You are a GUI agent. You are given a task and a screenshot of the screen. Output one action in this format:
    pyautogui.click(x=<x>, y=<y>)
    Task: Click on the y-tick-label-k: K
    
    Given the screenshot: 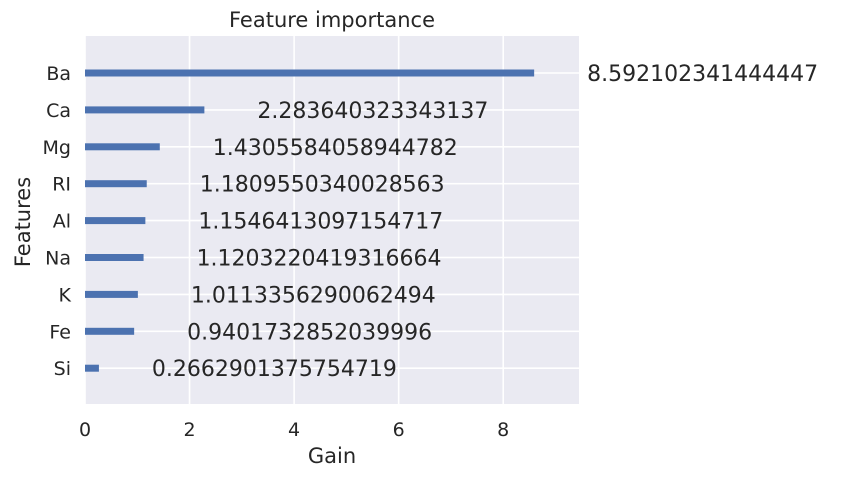 What is the action you would take?
    pyautogui.click(x=65, y=295)
    